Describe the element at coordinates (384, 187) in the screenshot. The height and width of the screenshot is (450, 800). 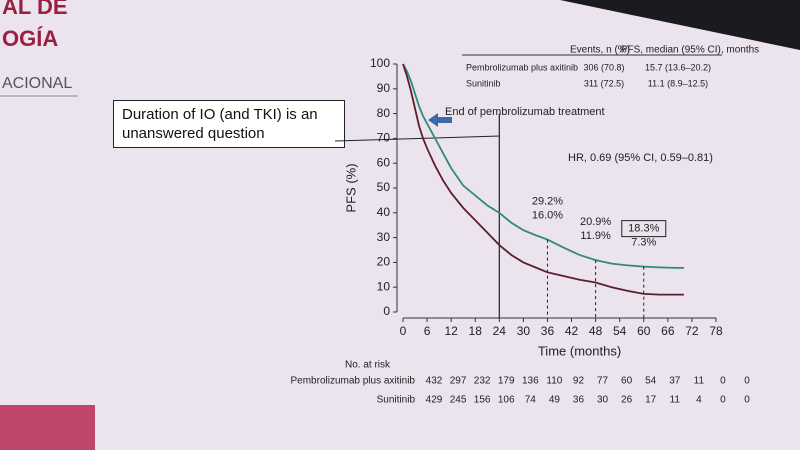
I see `y-tick-label: 50` at that location.